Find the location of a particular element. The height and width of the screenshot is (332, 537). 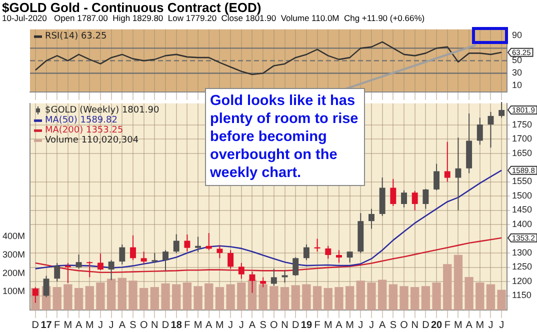

y2-tick-label: 400M is located at coordinates (13, 236).